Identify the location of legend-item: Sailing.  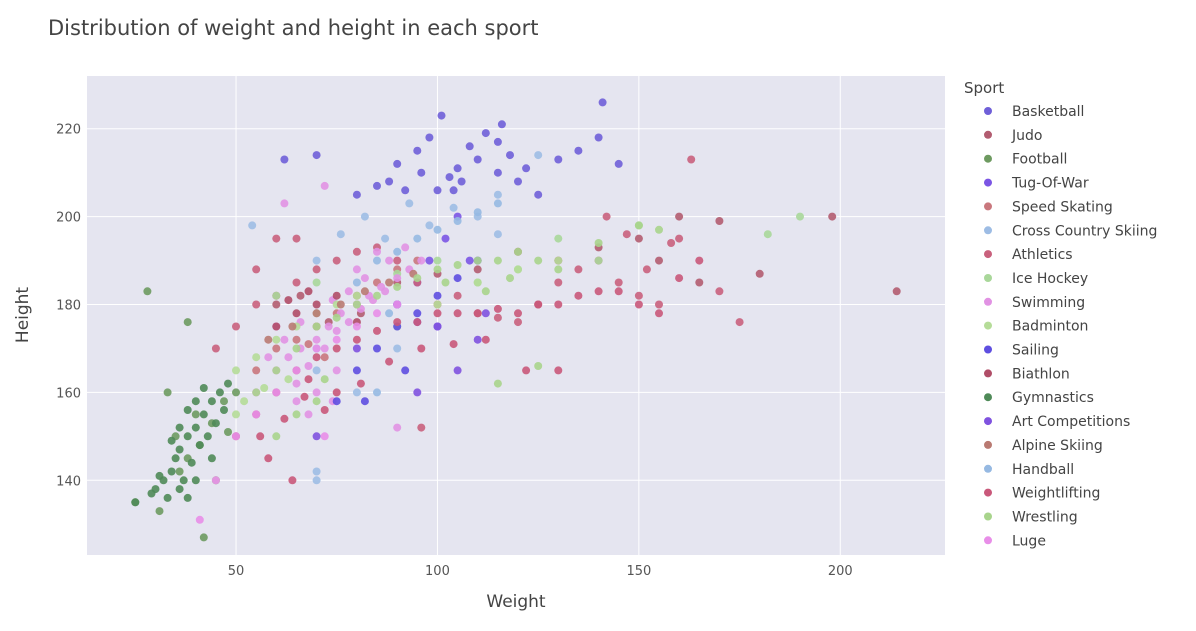
(1021, 351).